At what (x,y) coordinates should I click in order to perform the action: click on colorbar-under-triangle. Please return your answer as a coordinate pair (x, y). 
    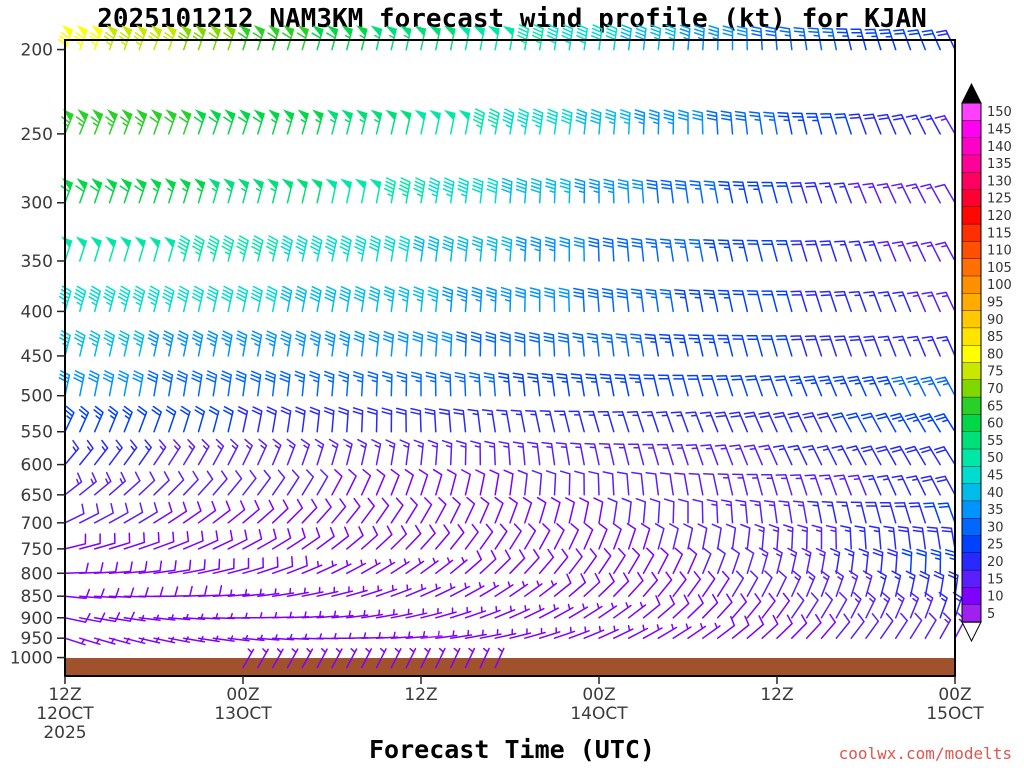
    Looking at the image, I should click on (971, 632).